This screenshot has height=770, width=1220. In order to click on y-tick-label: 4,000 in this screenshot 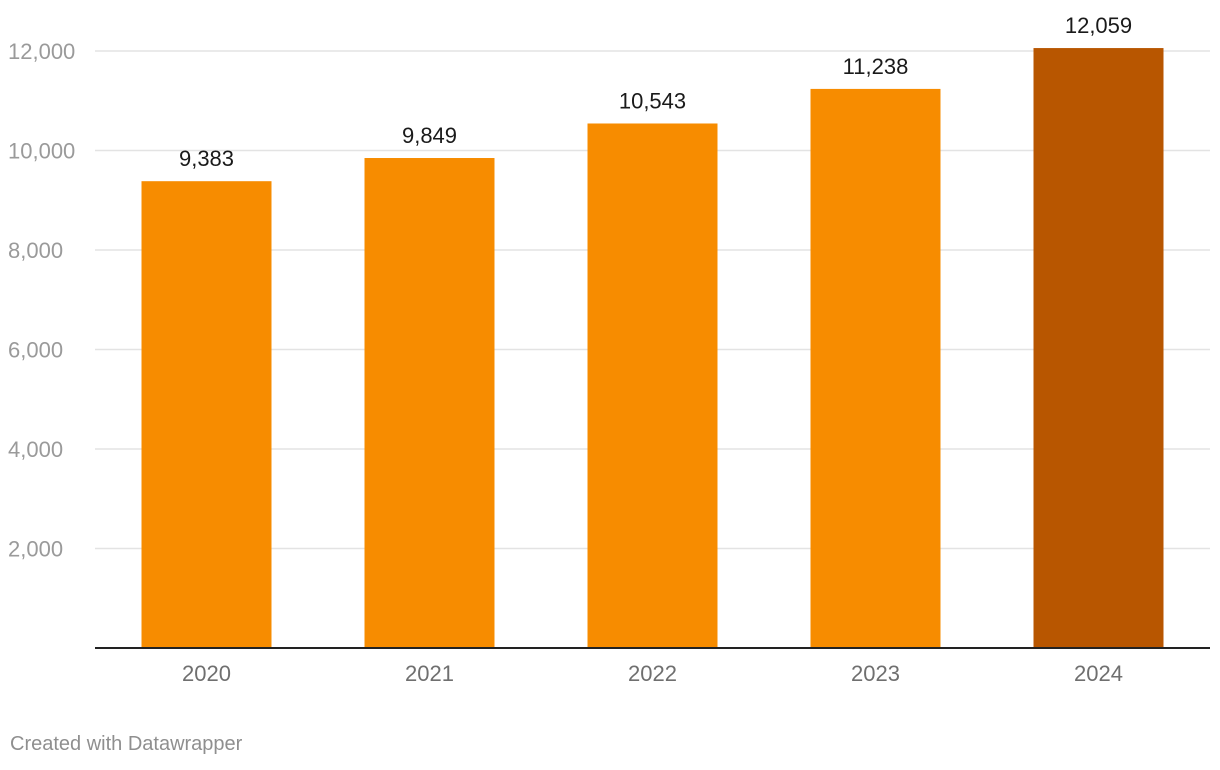, I will do `click(35, 449)`.